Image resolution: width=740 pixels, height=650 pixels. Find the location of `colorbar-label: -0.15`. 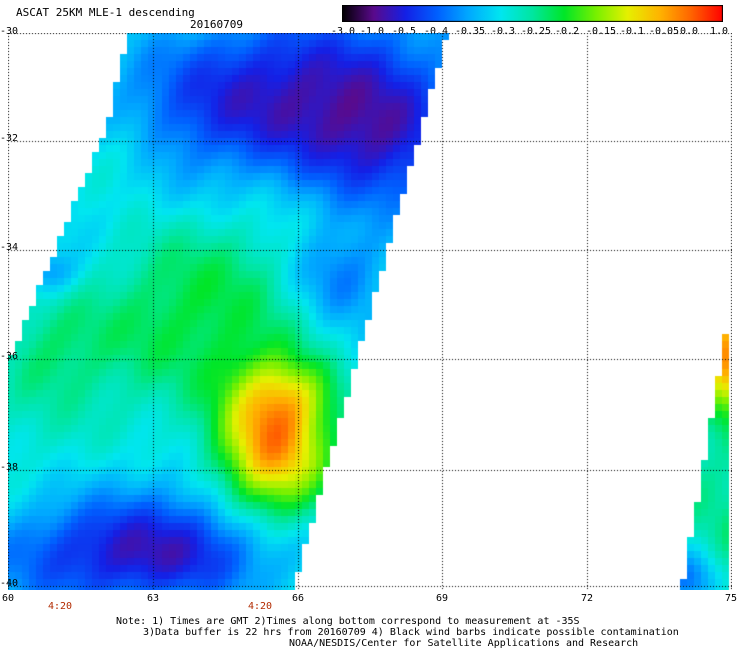

colorbar-label: -0.15 is located at coordinates (601, 31).